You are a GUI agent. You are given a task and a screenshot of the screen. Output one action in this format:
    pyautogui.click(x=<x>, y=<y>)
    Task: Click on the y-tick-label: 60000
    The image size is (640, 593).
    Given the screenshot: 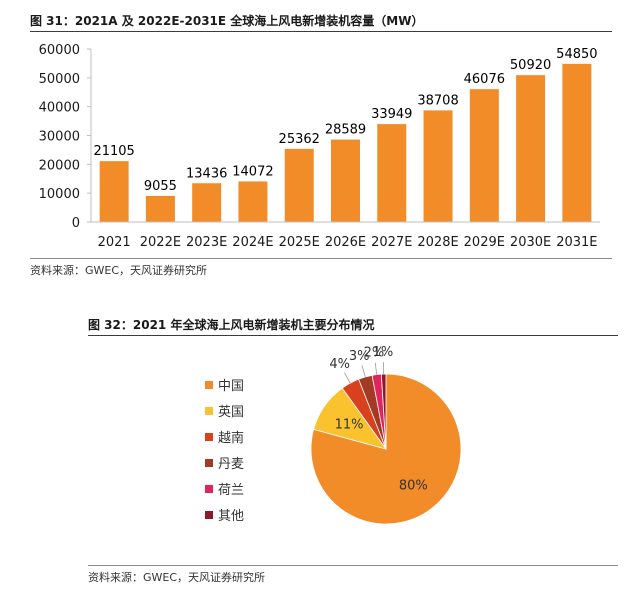 What is the action you would take?
    pyautogui.click(x=59, y=50)
    